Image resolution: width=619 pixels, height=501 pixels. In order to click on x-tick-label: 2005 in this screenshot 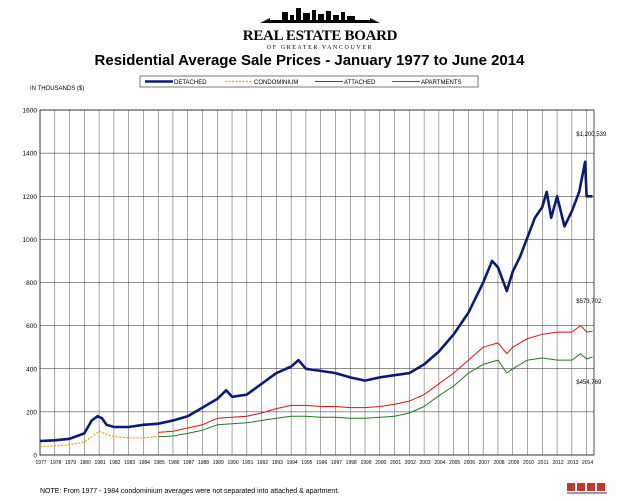, I will do `click(454, 463)`.